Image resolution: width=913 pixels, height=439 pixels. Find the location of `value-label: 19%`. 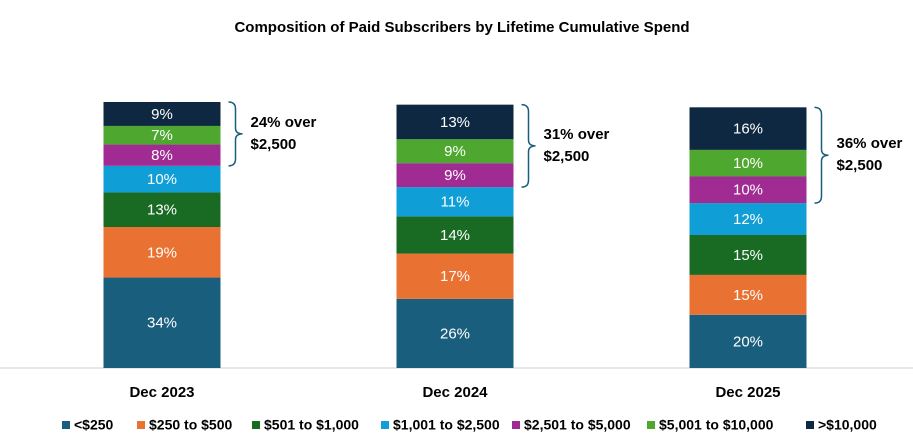

value-label: 19% is located at coordinates (162, 252).